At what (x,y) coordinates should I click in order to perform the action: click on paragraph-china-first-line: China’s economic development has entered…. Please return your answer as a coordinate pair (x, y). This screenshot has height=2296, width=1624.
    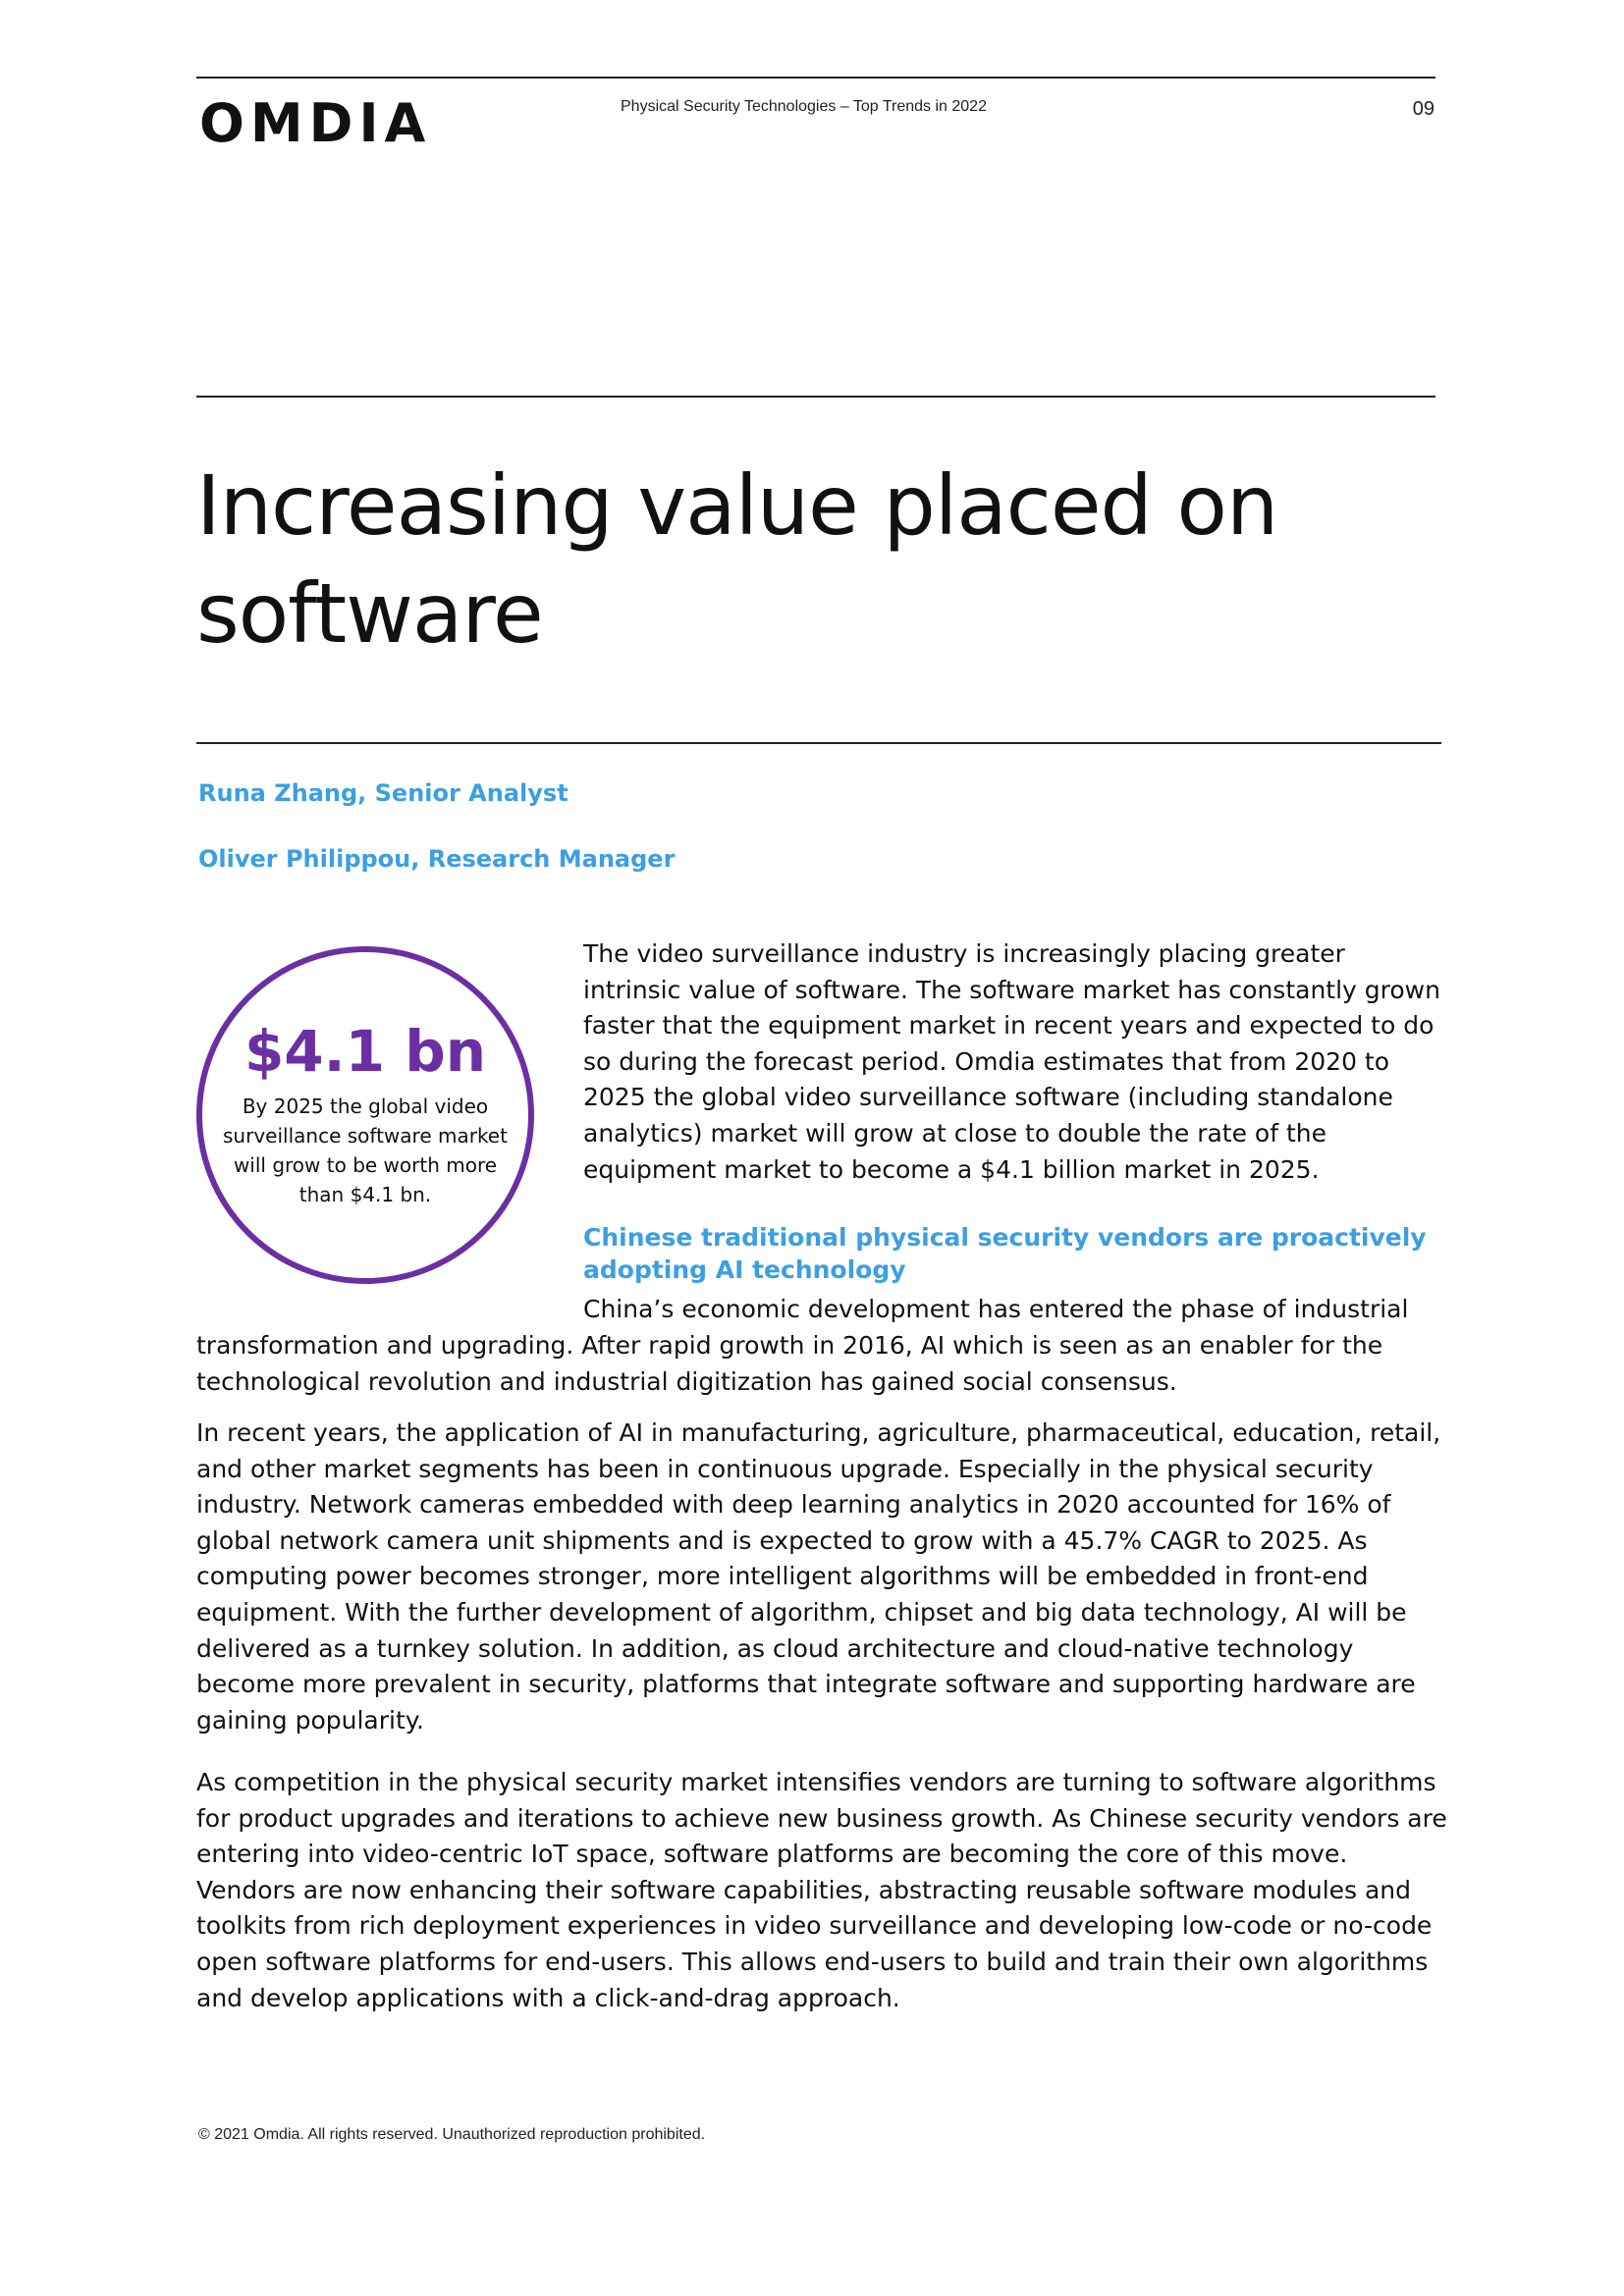
    Looking at the image, I should click on (996, 1309).